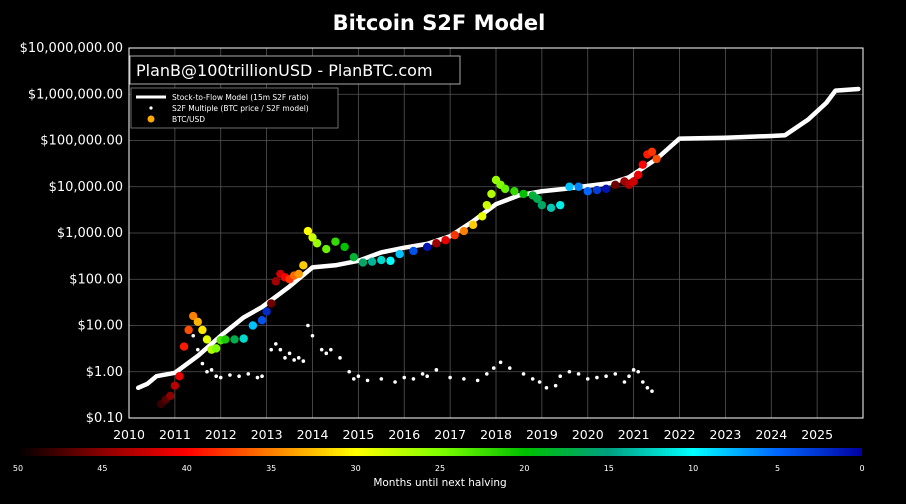 This screenshot has width=906, height=504. What do you see at coordinates (71, 48) in the screenshot?
I see `y-tick-label: $10,000,000.00` at bounding box center [71, 48].